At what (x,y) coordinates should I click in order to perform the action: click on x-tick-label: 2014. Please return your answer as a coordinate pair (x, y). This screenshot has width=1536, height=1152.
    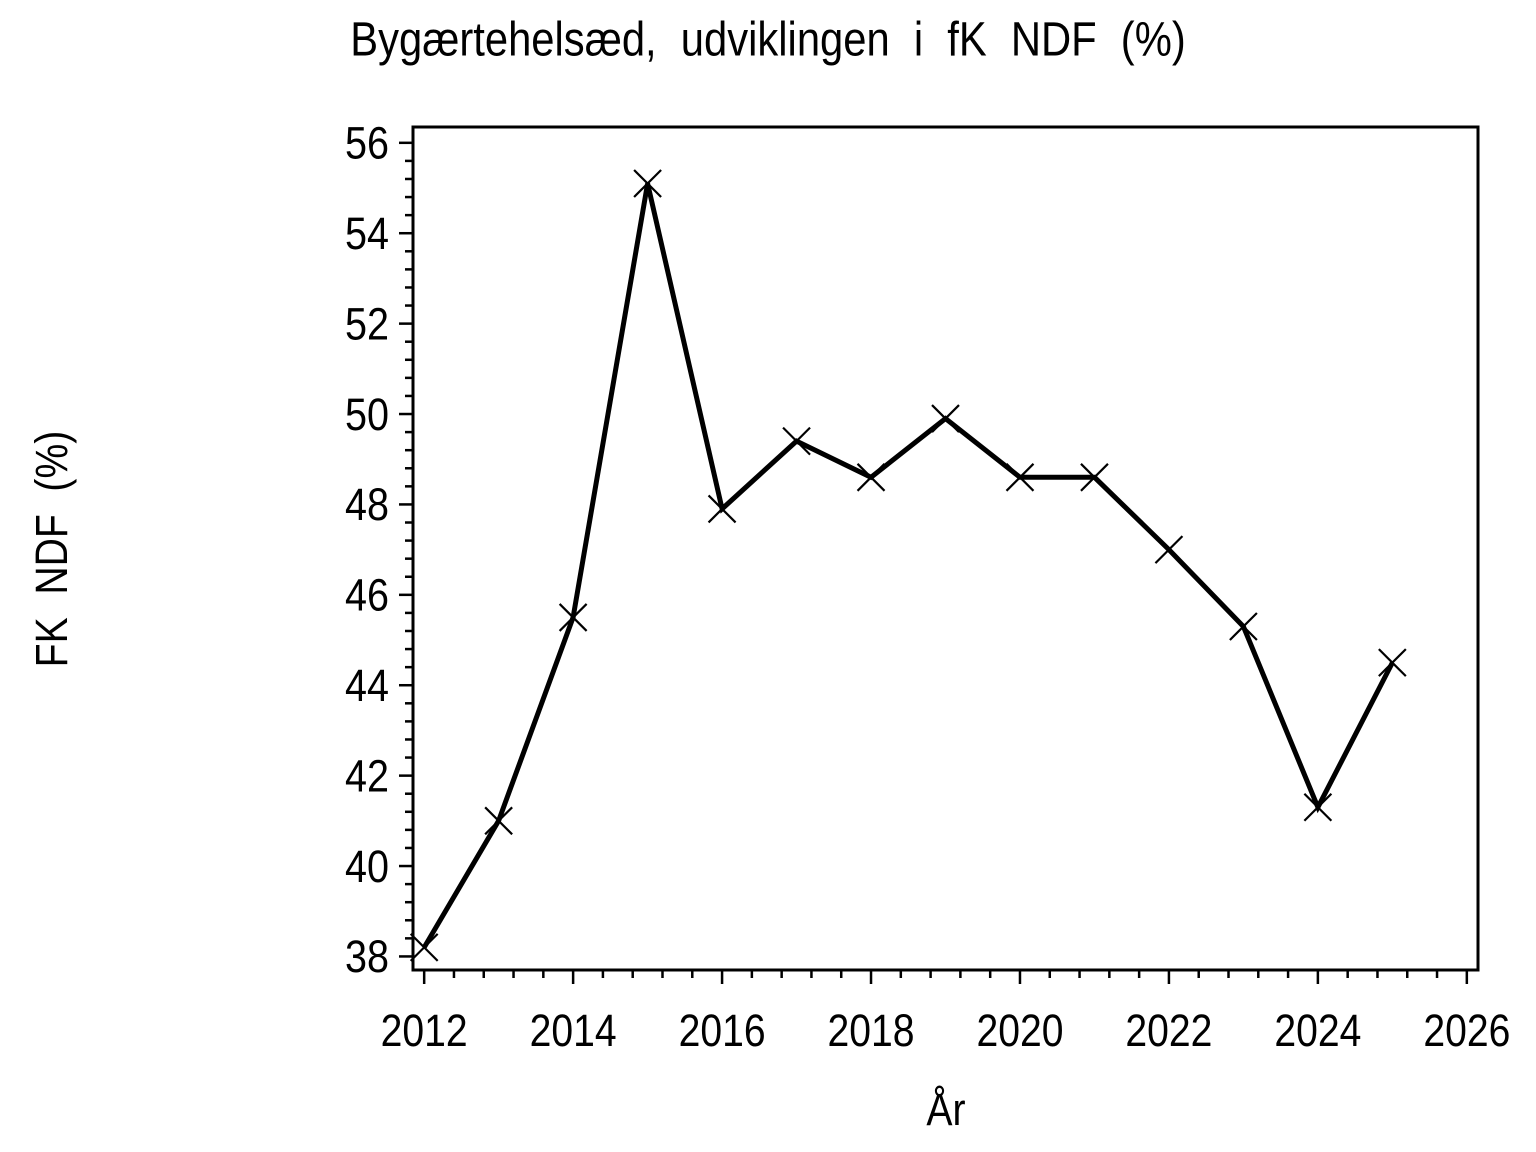
    Looking at the image, I should click on (573, 1030).